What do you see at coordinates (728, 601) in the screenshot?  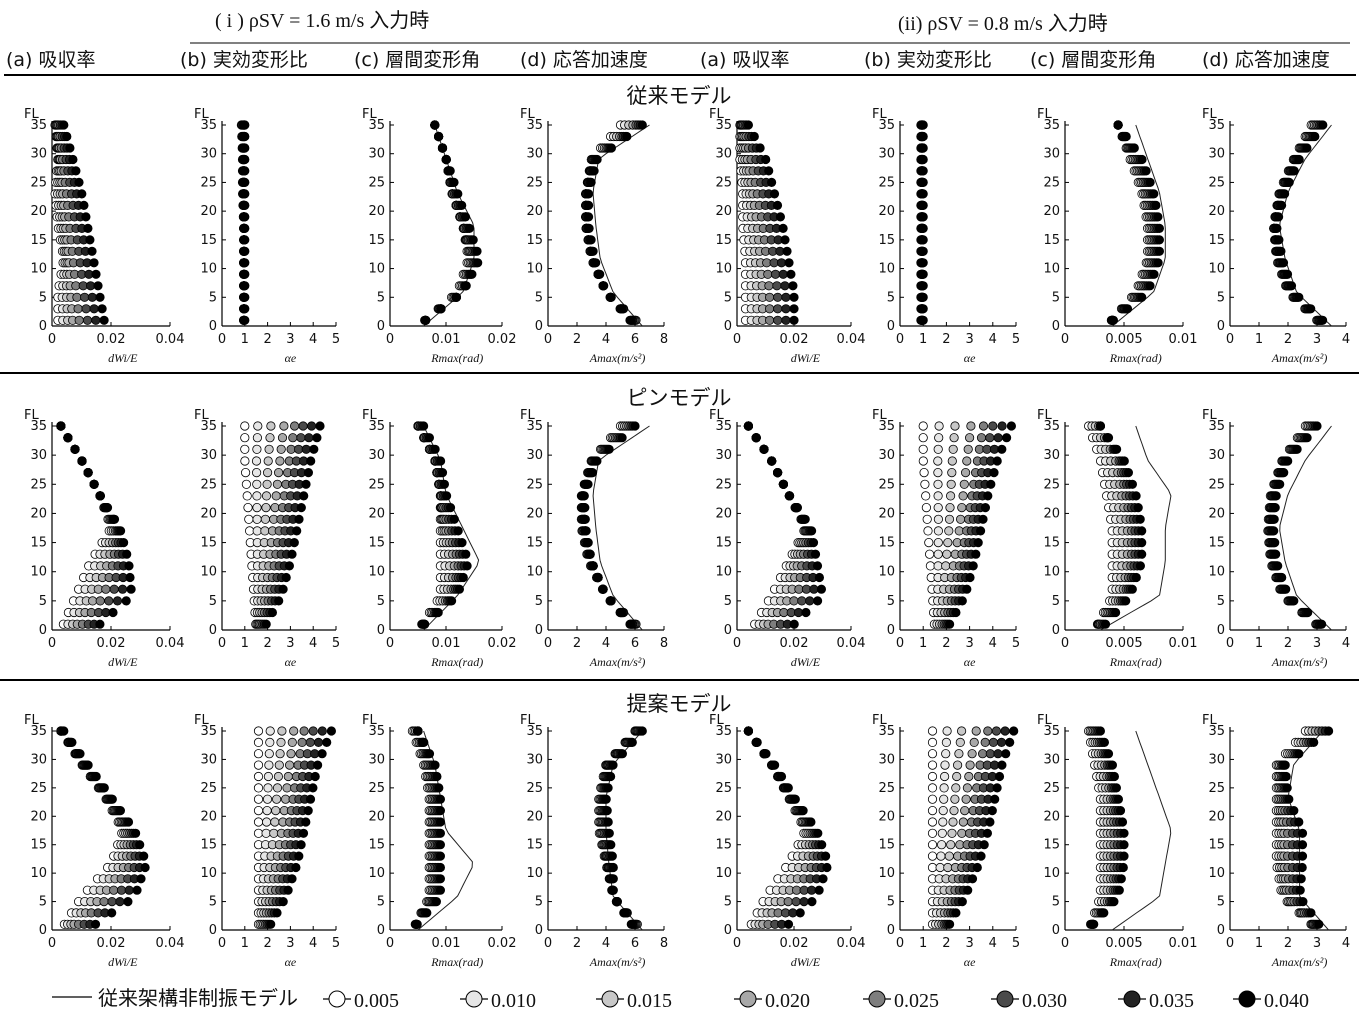 I see `y-tick-label: 5` at bounding box center [728, 601].